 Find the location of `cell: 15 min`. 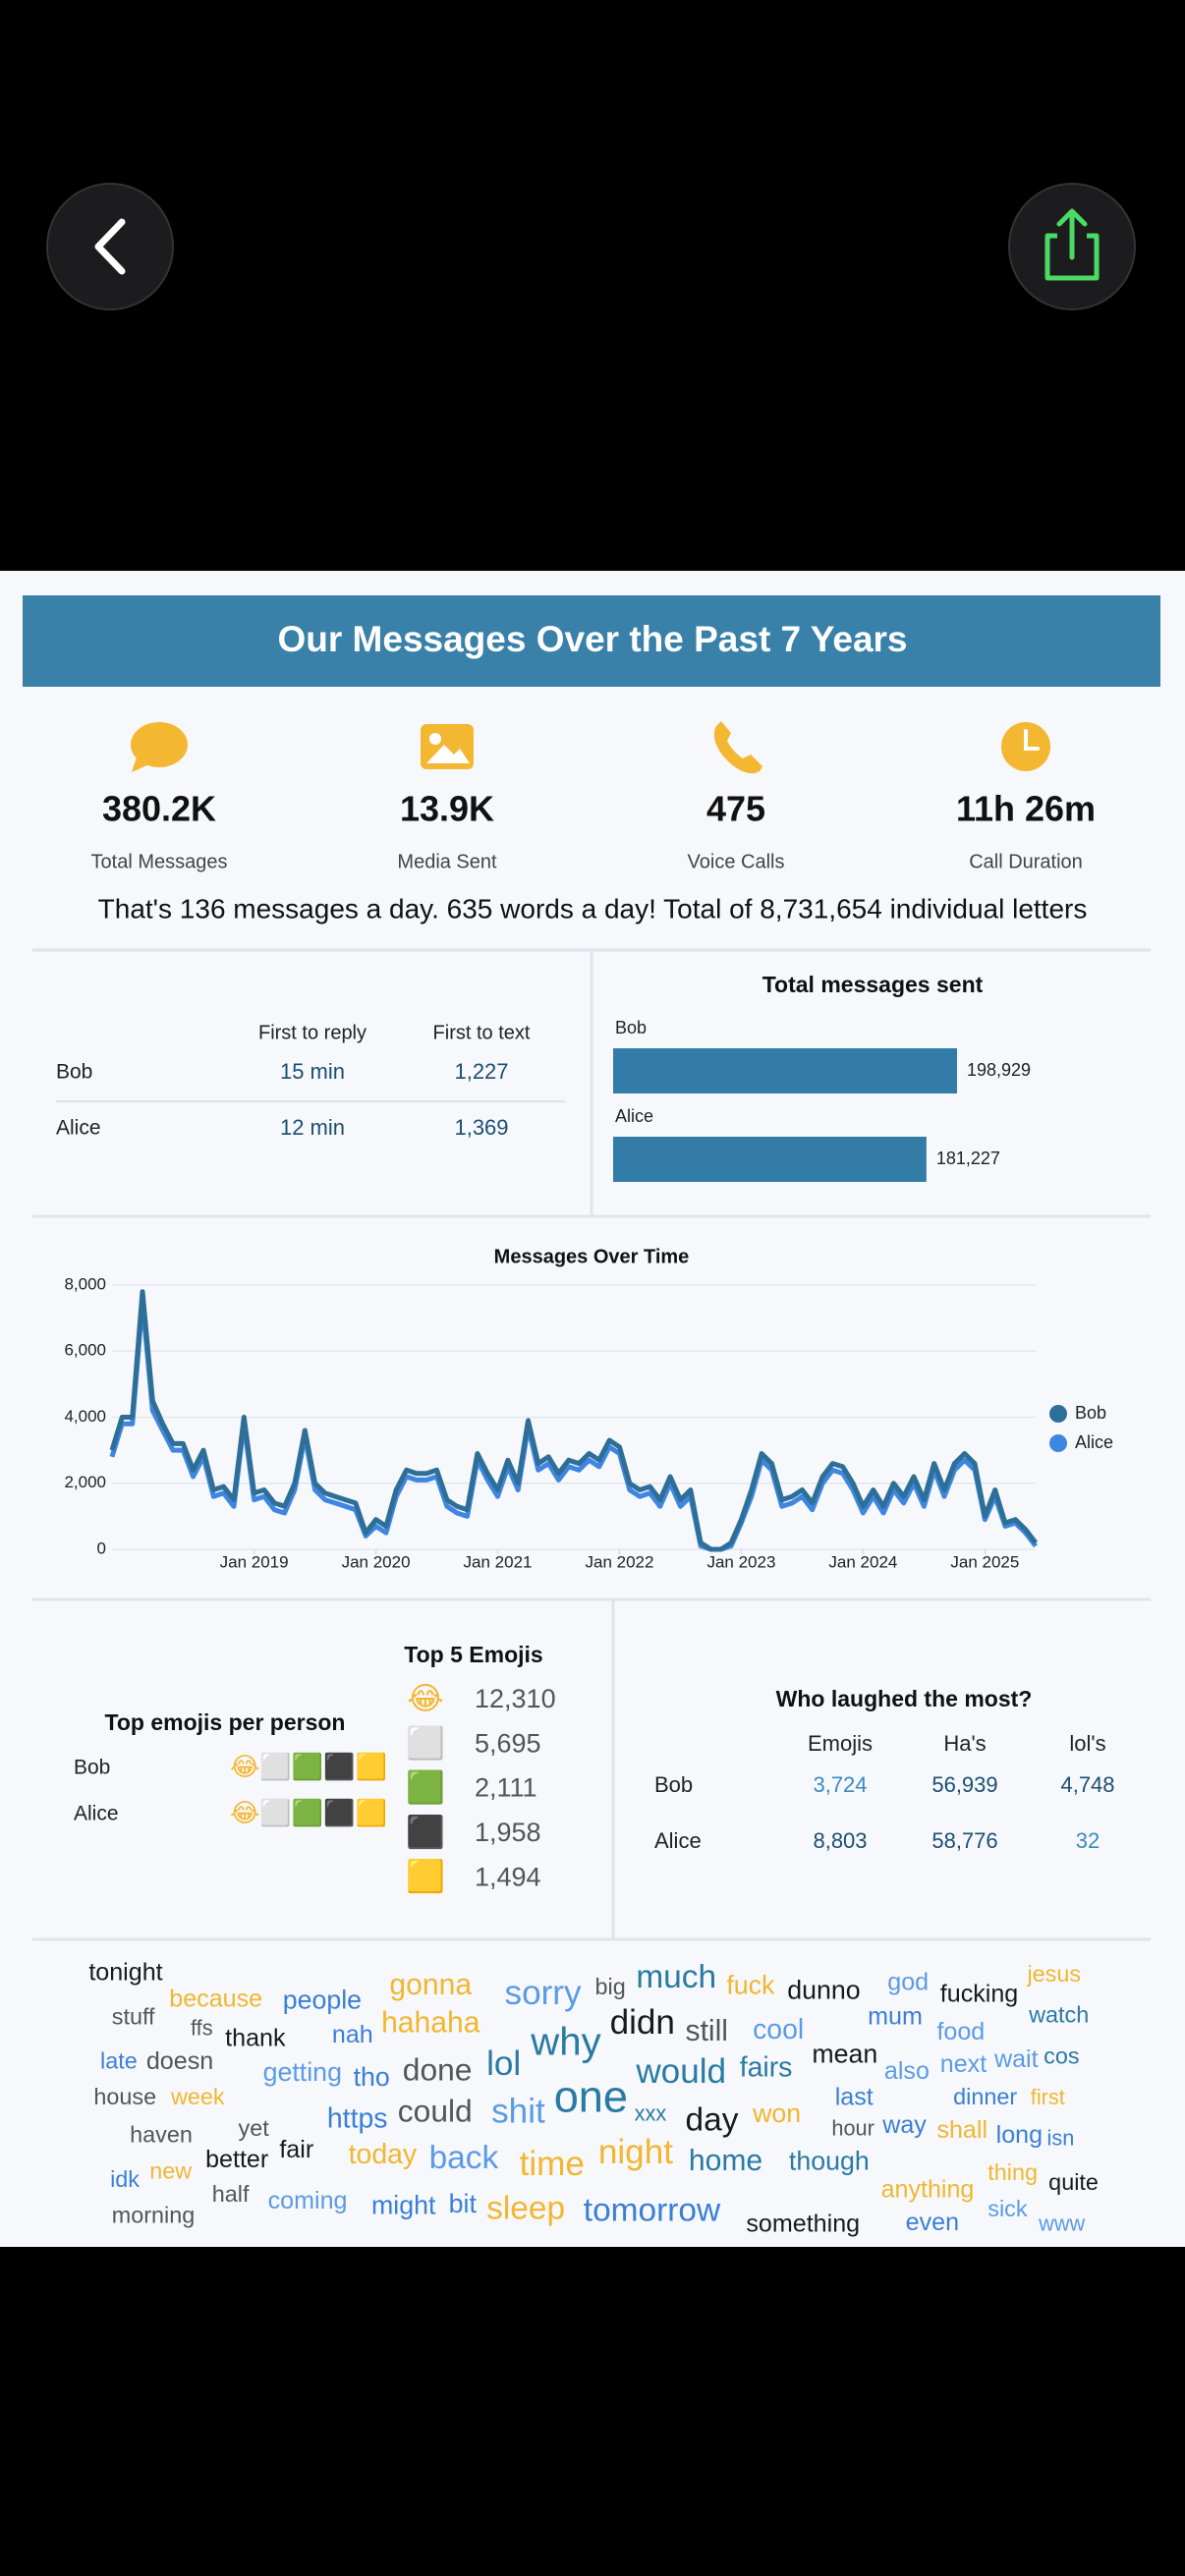

cell: 15 min is located at coordinates (313, 1071).